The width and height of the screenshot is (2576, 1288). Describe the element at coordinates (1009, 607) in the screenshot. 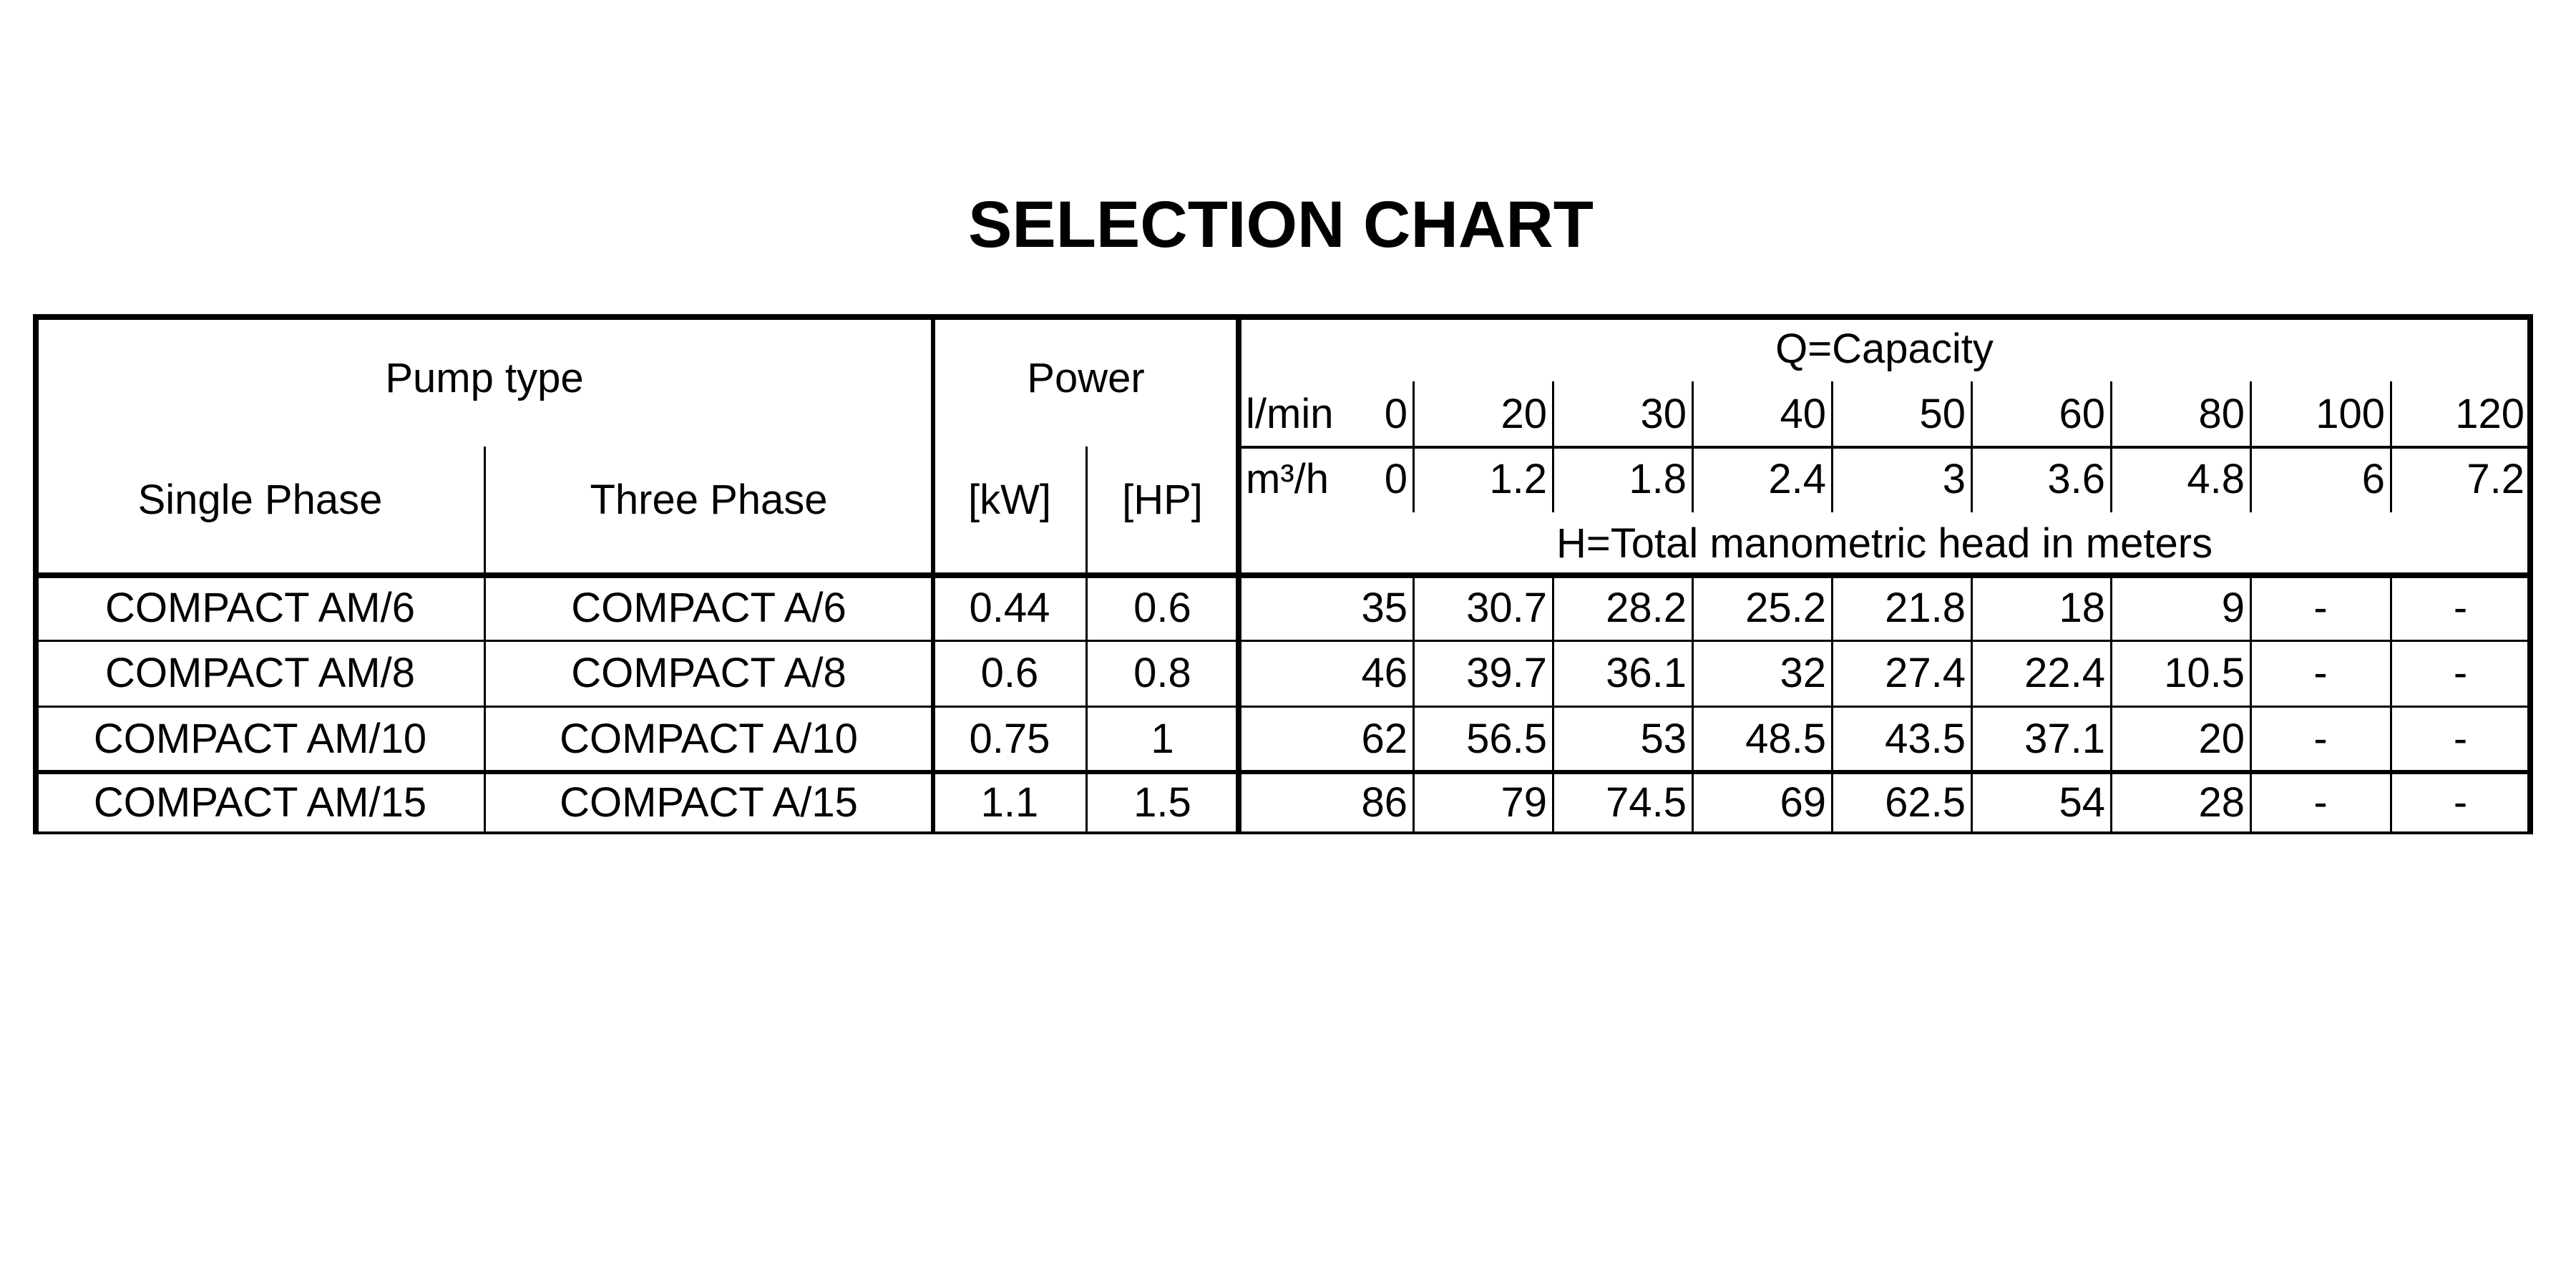

I see `power-kw: 0.44` at that location.